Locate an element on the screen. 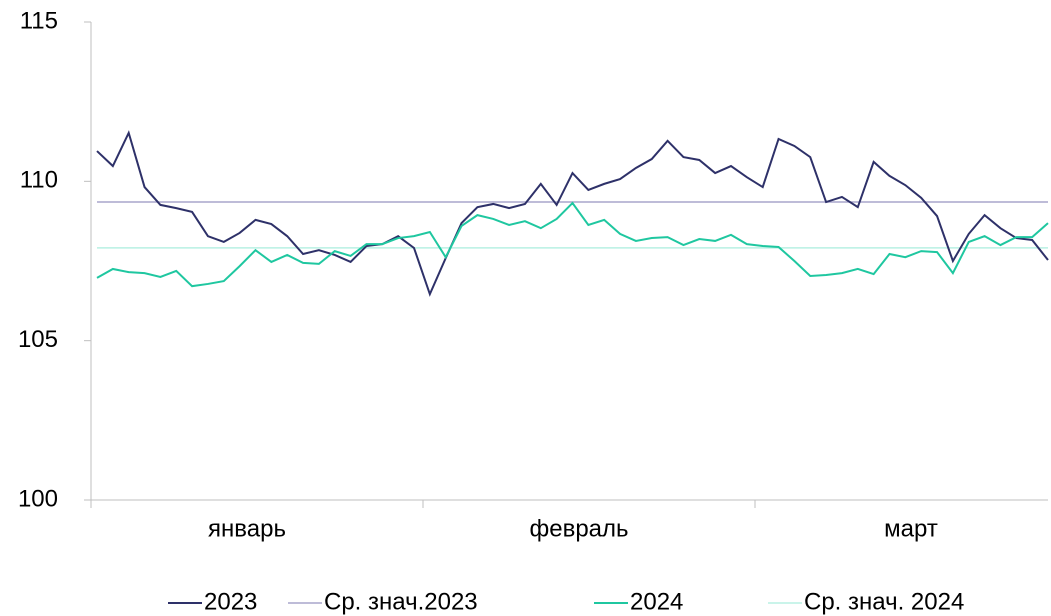 This screenshot has height=616, width=1051. series-line is located at coordinates (572, 244).